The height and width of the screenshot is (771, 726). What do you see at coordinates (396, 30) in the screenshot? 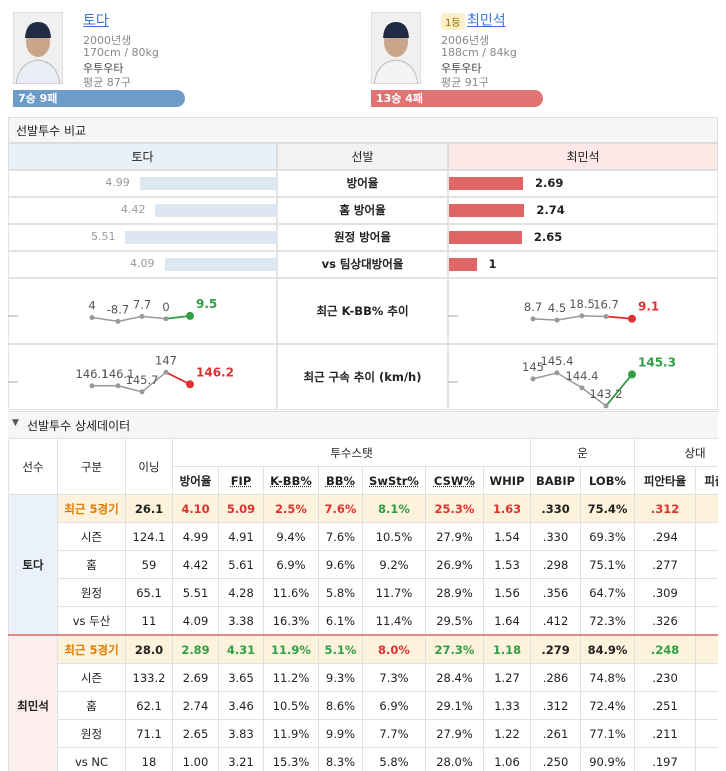
I see `photo-cap` at bounding box center [396, 30].